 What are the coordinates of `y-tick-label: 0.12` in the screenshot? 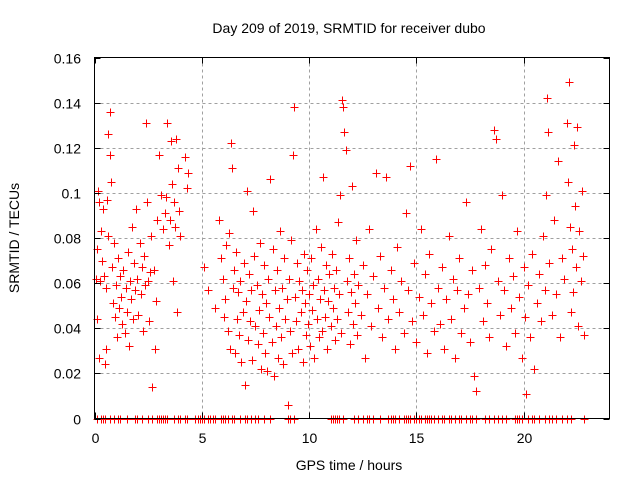 It's located at (67, 149).